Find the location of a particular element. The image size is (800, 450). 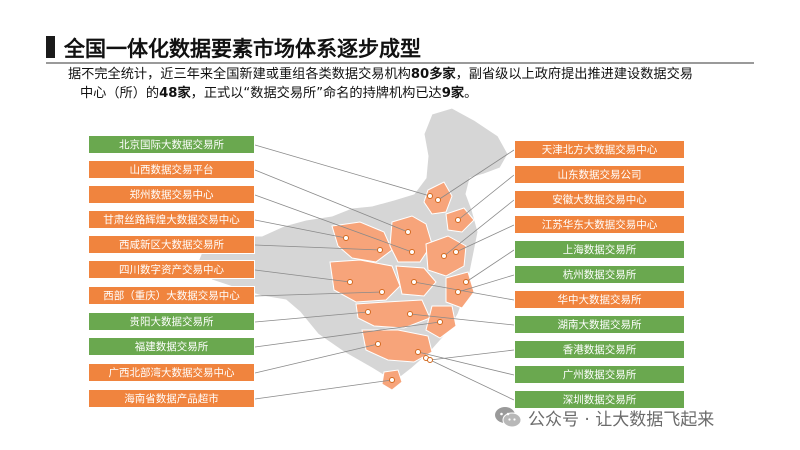

label-chongqing-center: 西部（重庆）大数据交易中心 is located at coordinates (171, 295).